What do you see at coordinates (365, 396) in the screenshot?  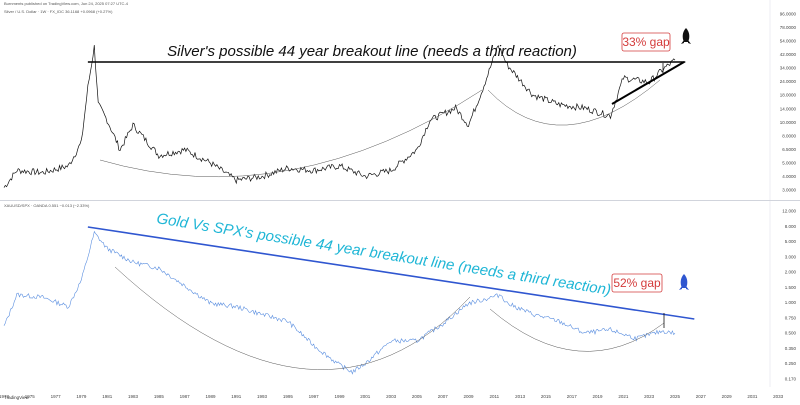 I see `x-tick-label: 2001` at bounding box center [365, 396].